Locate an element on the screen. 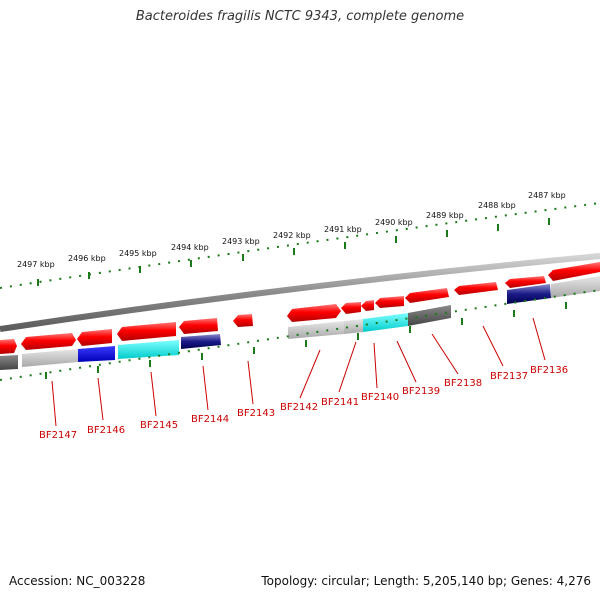 This screenshot has height=600, width=600. gene-label: BF2146 is located at coordinates (106, 430).